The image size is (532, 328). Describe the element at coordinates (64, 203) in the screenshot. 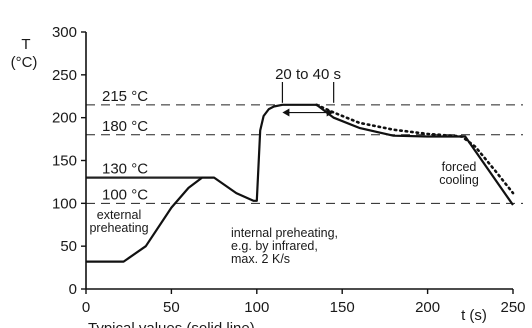

I see `y-tick-label-100: 100` at that location.